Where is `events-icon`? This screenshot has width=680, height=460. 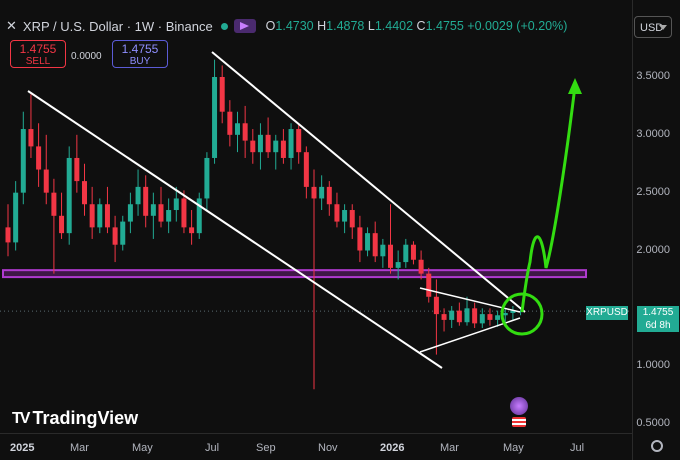 events-icon is located at coordinates (519, 406).